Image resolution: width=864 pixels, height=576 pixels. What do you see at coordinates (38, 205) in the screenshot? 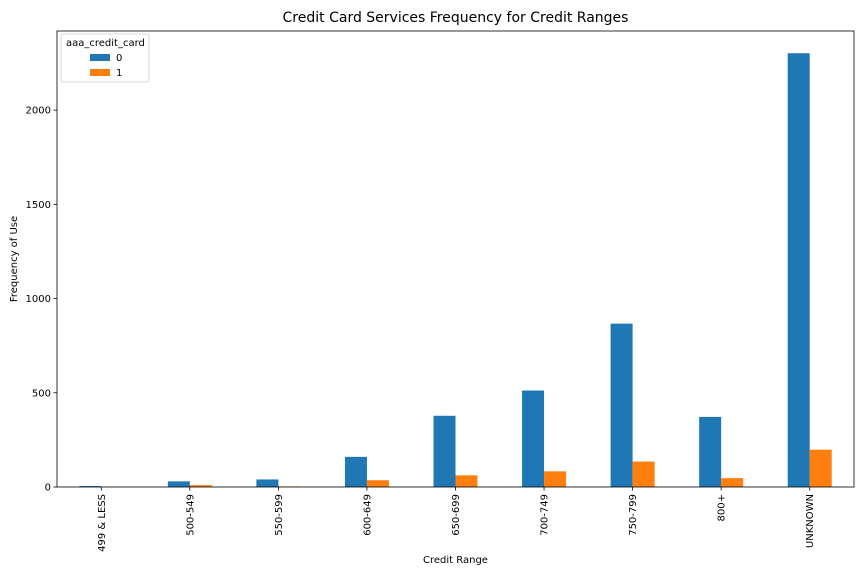
I see `y-tick-label: 1500` at bounding box center [38, 205].